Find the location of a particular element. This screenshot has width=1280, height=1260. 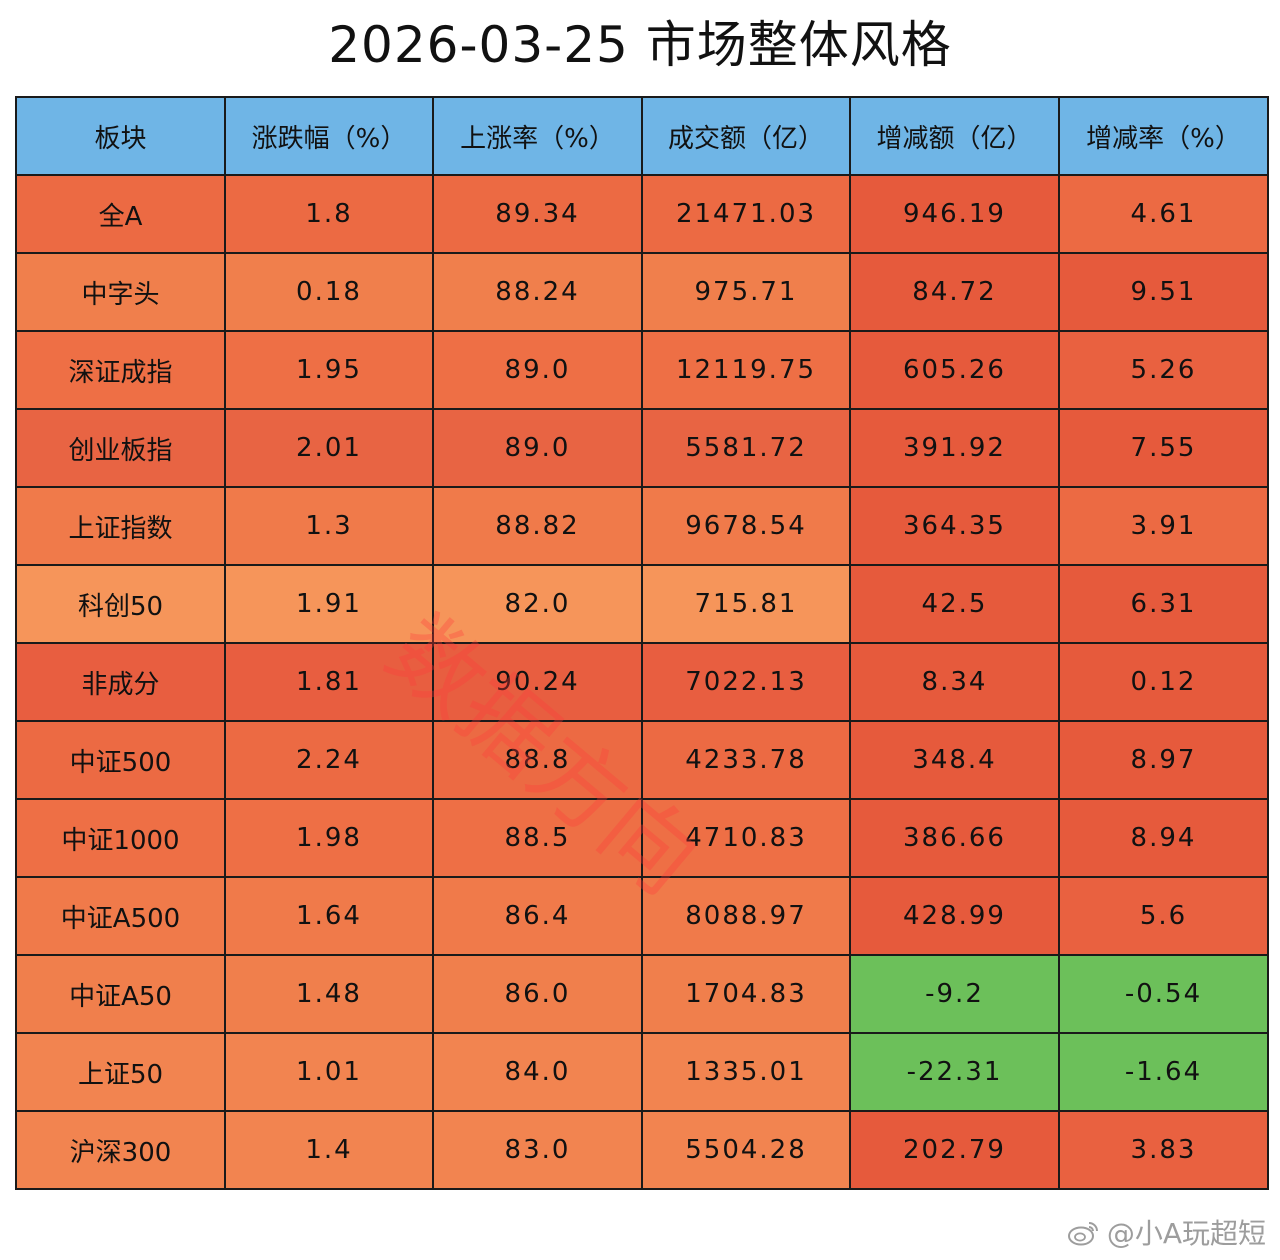

value-cell: 42.5 is located at coordinates (954, 604).